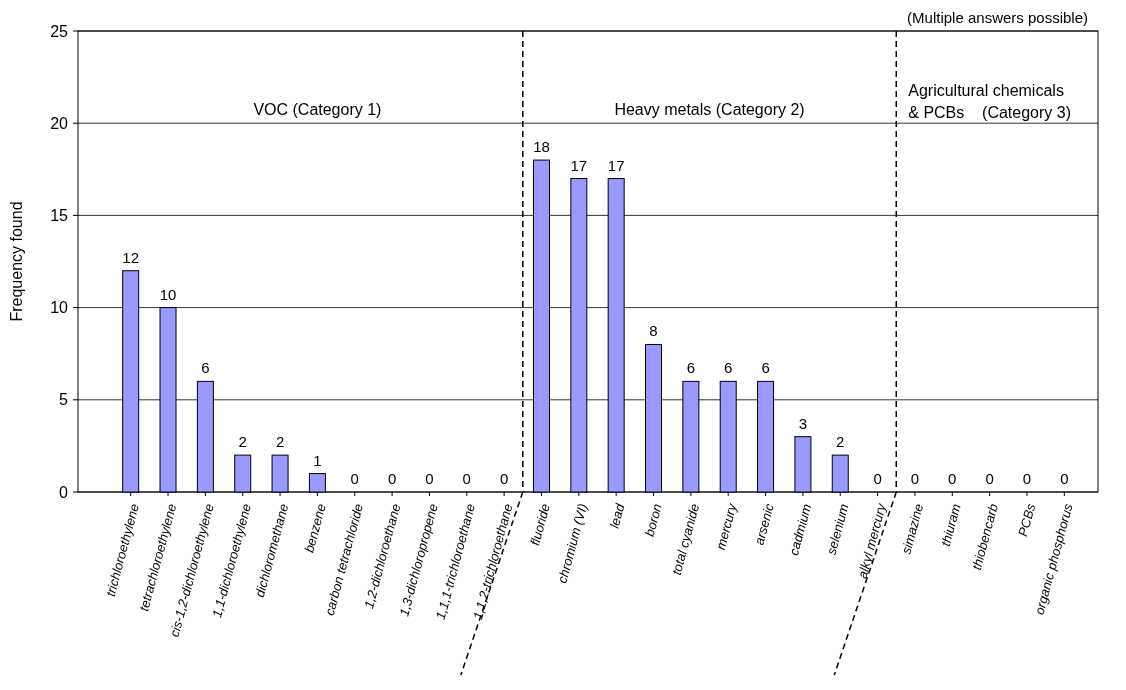 The height and width of the screenshot is (690, 1126). Describe the element at coordinates (541, 147) in the screenshot. I see `data-label: 18` at that location.